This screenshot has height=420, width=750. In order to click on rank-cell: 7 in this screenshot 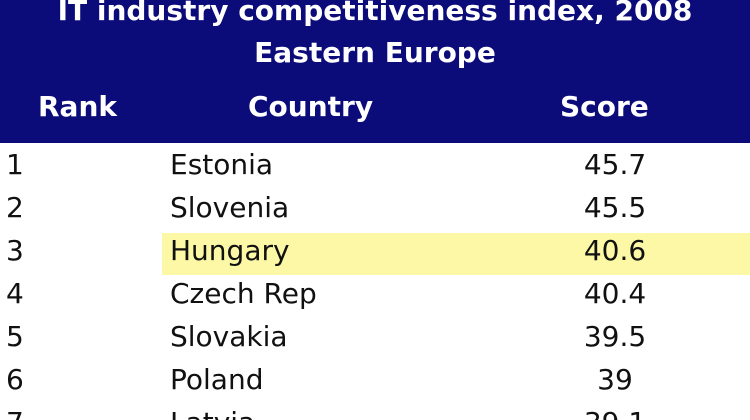, I will do `click(15, 413)`.